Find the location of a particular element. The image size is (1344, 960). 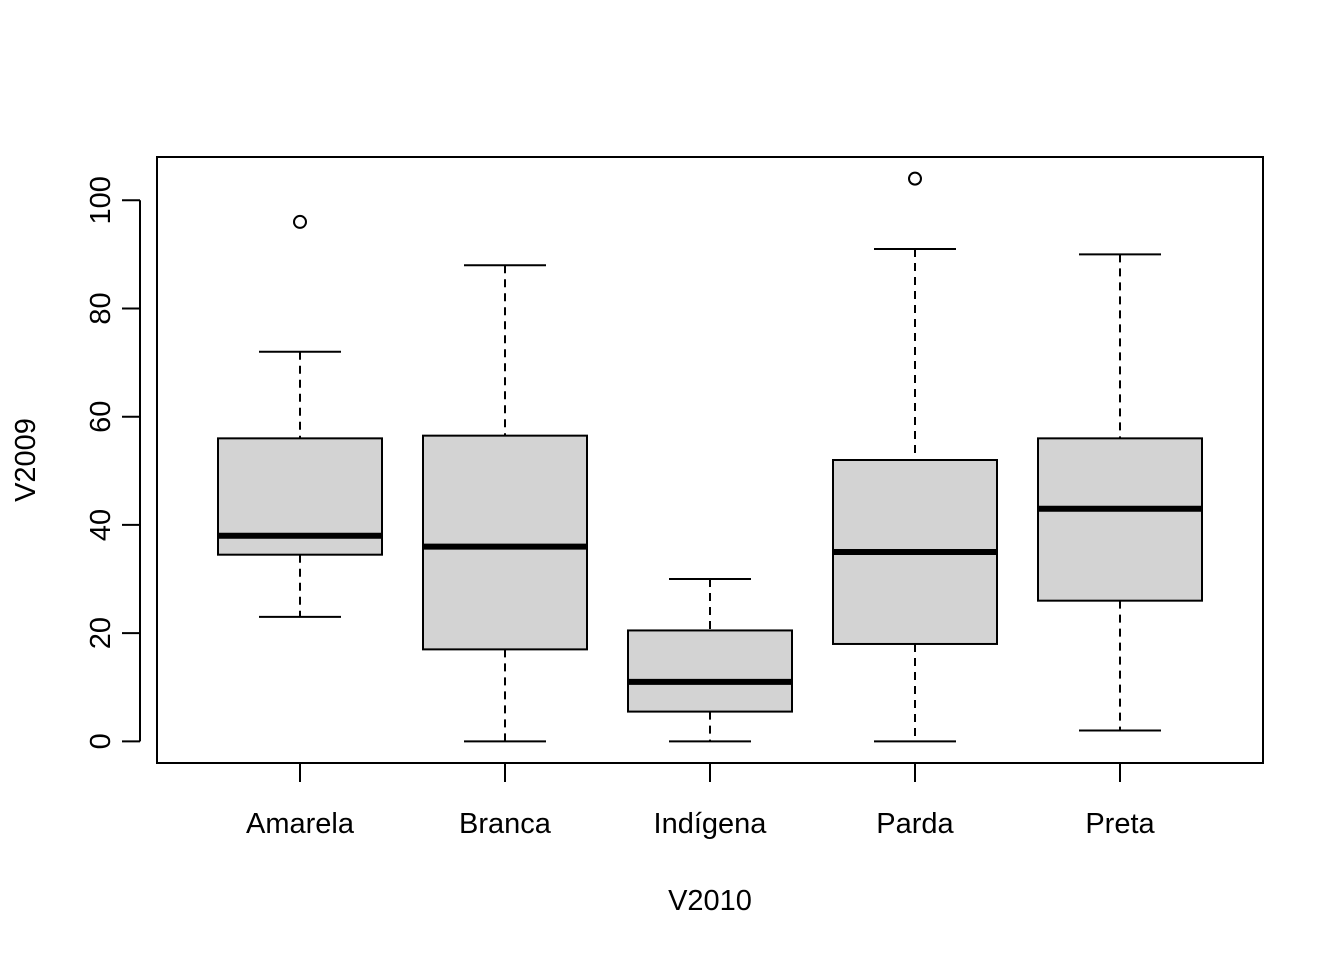

y-tick-label: 20 is located at coordinates (101, 633).